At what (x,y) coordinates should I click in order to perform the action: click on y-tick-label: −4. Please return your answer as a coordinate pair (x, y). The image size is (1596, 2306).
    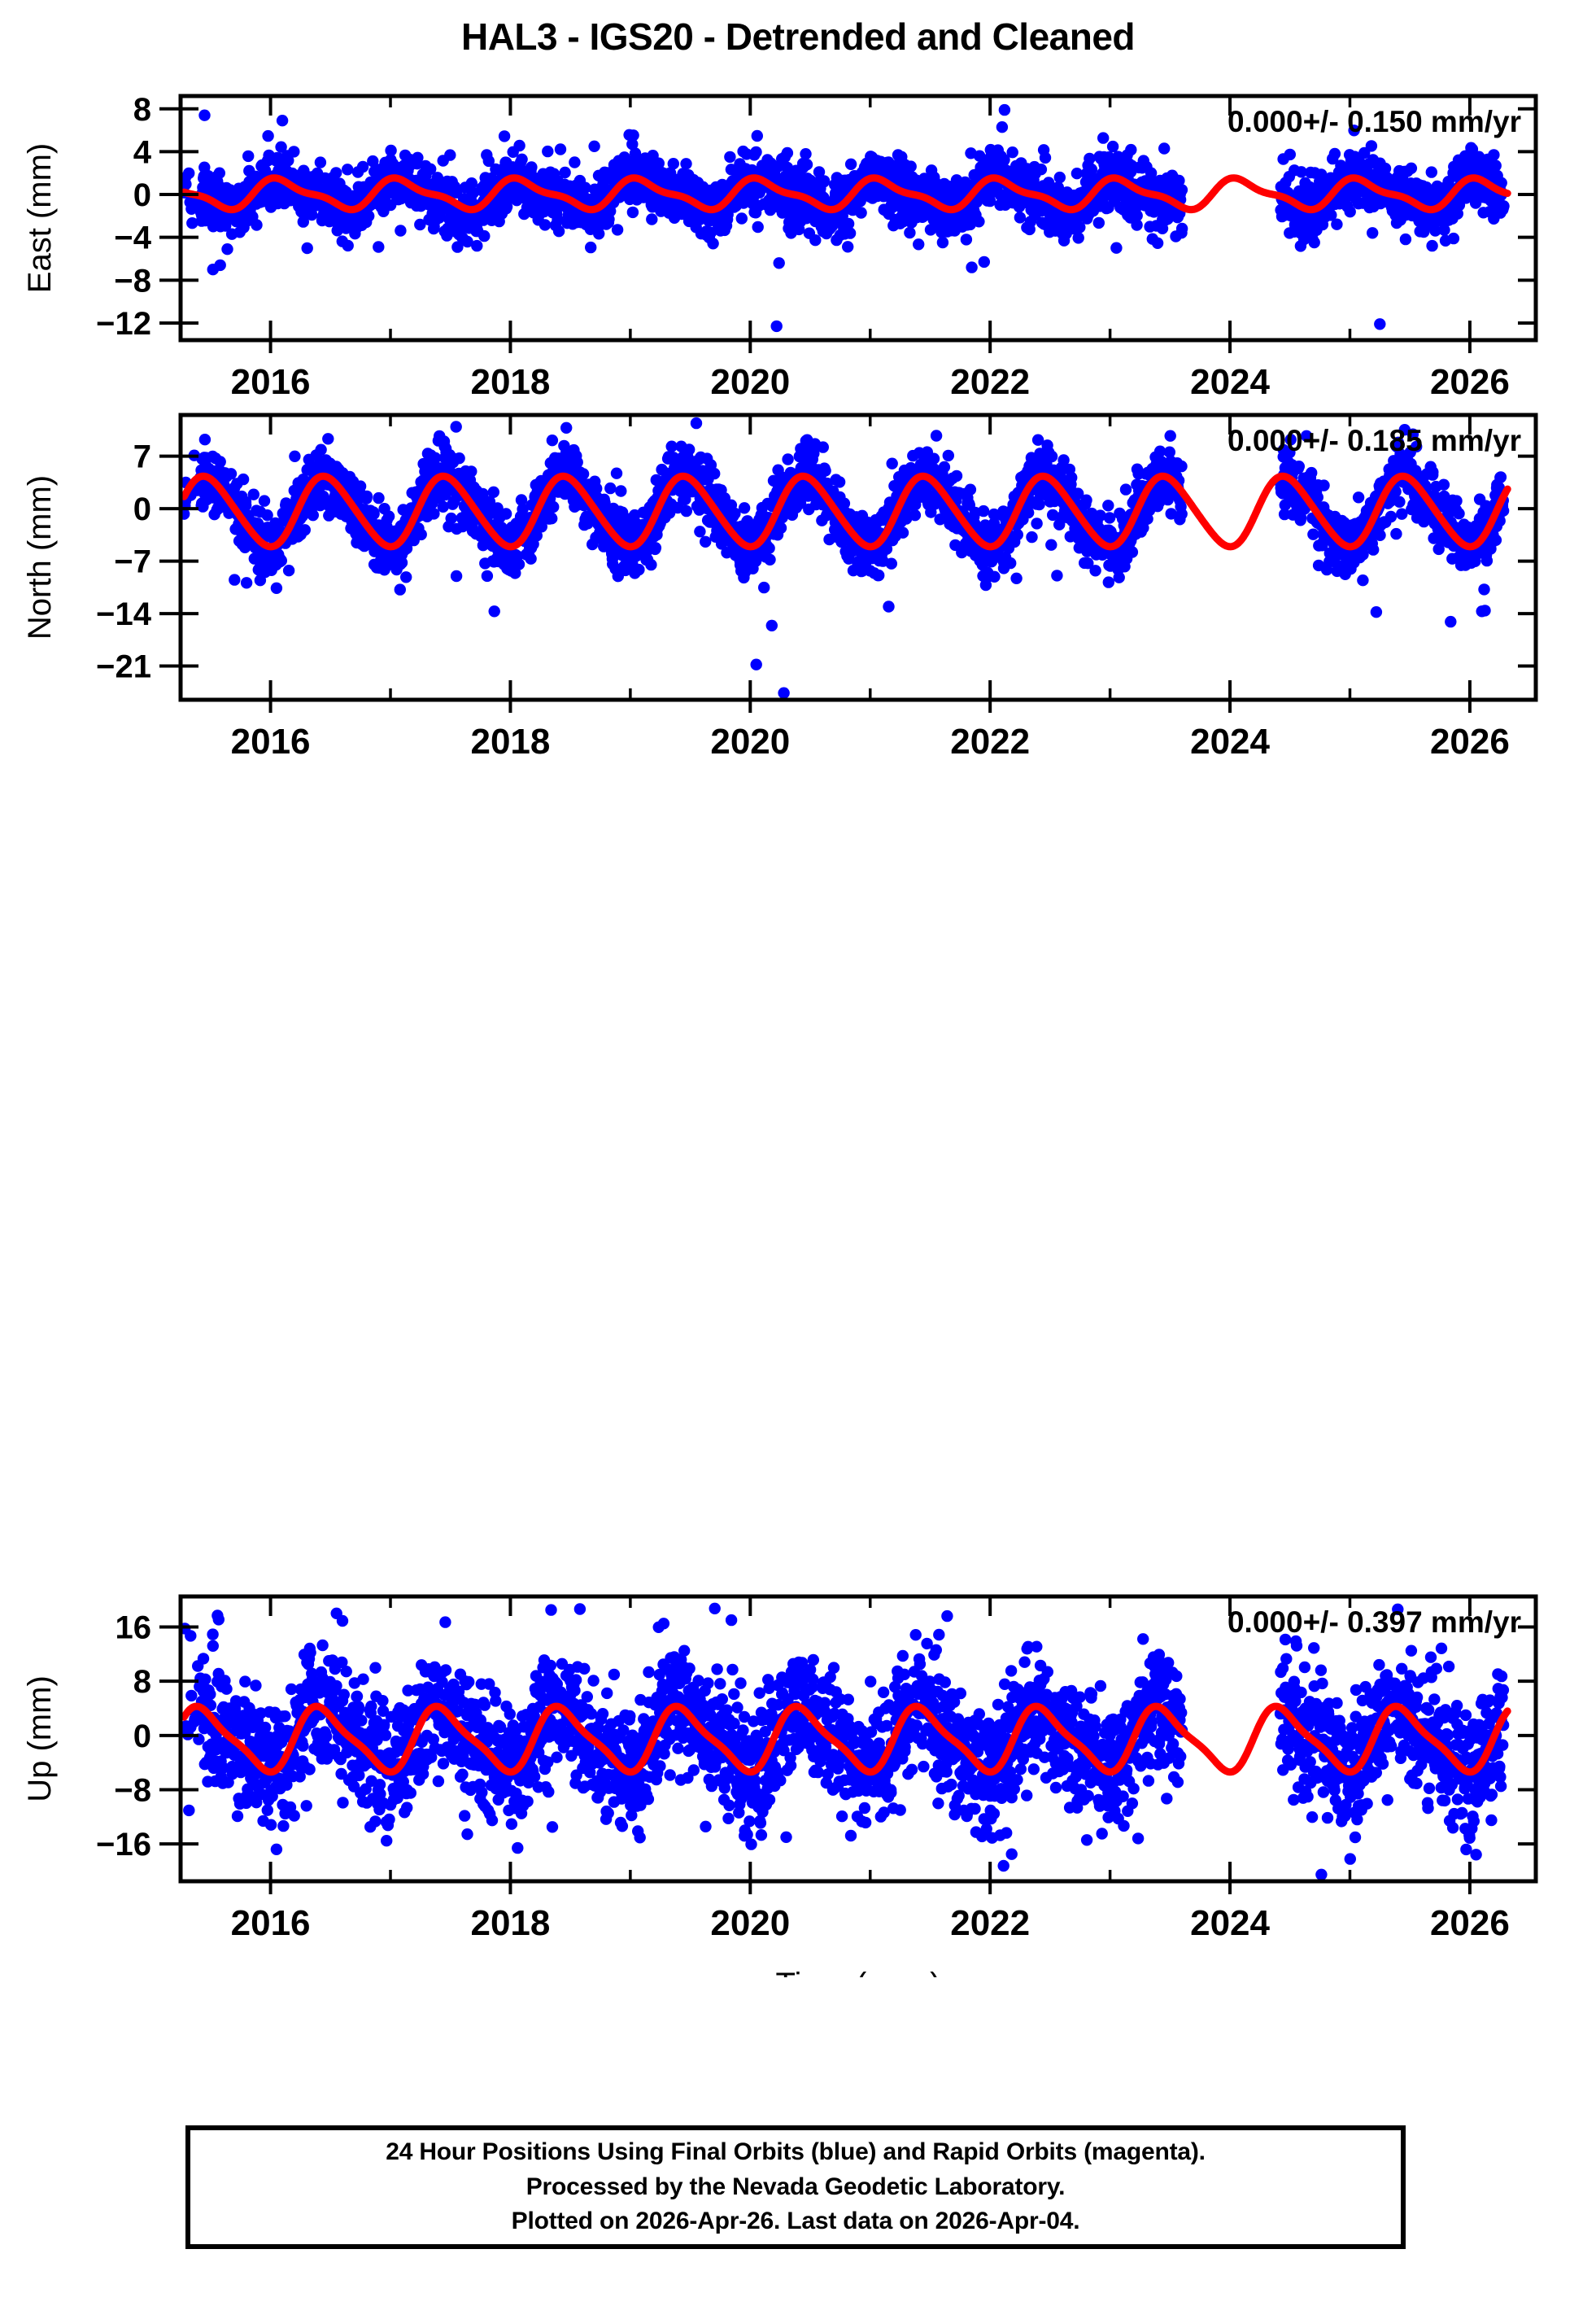
    Looking at the image, I should click on (132, 238).